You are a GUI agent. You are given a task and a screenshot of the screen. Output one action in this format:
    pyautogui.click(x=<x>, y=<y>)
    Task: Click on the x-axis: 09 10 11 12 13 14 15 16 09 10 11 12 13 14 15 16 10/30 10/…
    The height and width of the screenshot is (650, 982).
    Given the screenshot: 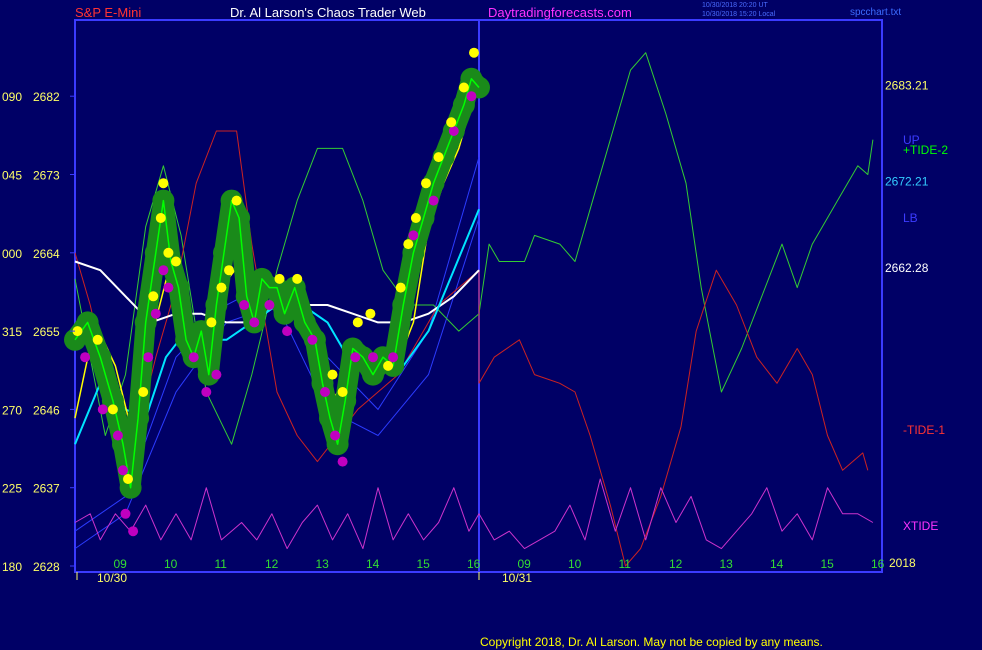 What is the action you would take?
    pyautogui.click(x=480, y=571)
    